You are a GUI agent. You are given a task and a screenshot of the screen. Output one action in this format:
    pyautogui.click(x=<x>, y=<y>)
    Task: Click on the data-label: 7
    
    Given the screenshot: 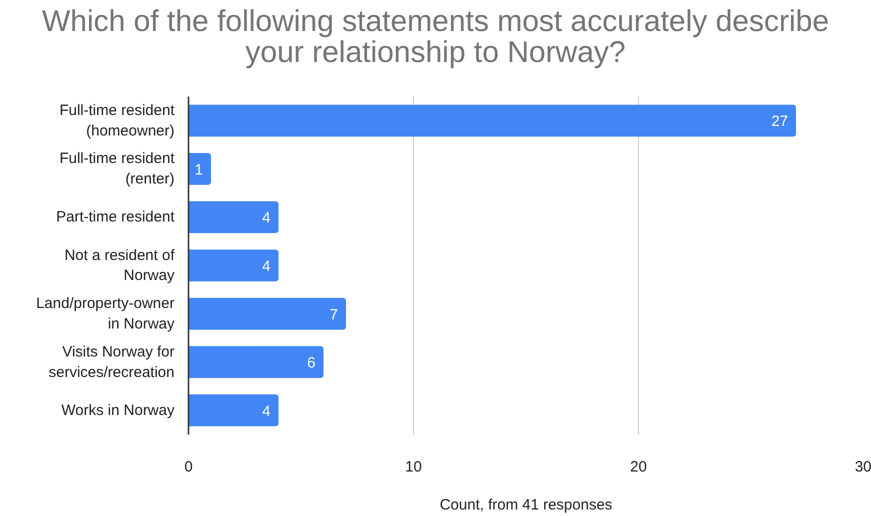 What is the action you would take?
    pyautogui.click(x=334, y=315)
    